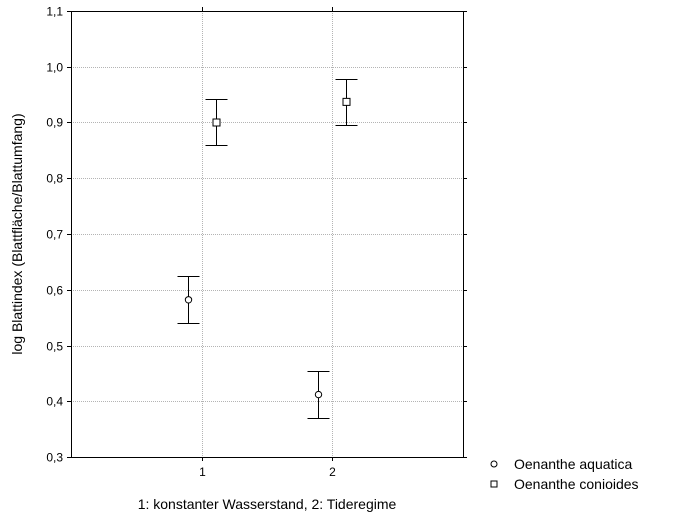 This screenshot has width=675, height=518. Describe the element at coordinates (54, 402) in the screenshot. I see `y-tick-label: 0,4` at that location.